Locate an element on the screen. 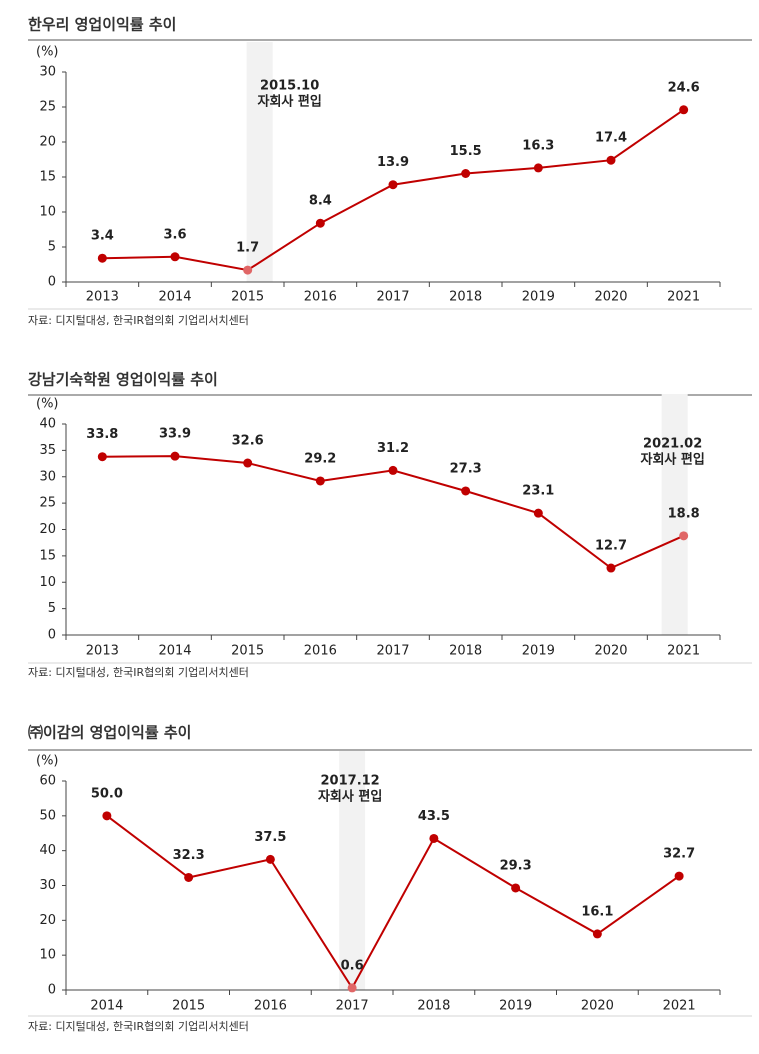  data-label: 24.6 is located at coordinates (684, 87).